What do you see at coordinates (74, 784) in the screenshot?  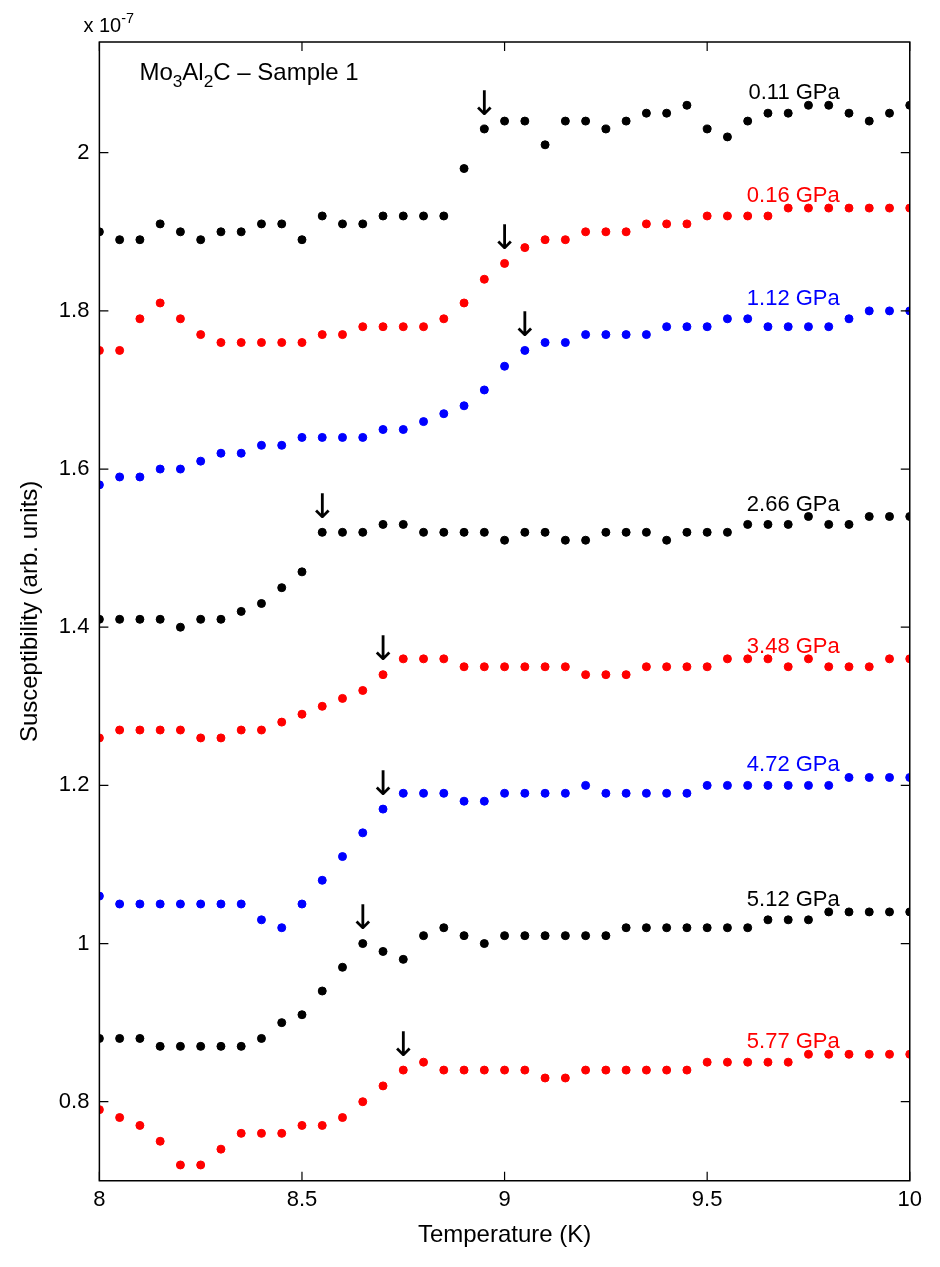 I see `y-tick-label: 1.2` at bounding box center [74, 784].